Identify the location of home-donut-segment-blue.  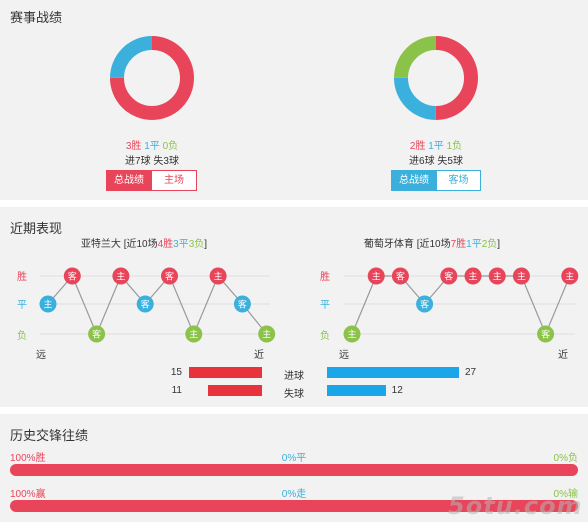
(152, 78).